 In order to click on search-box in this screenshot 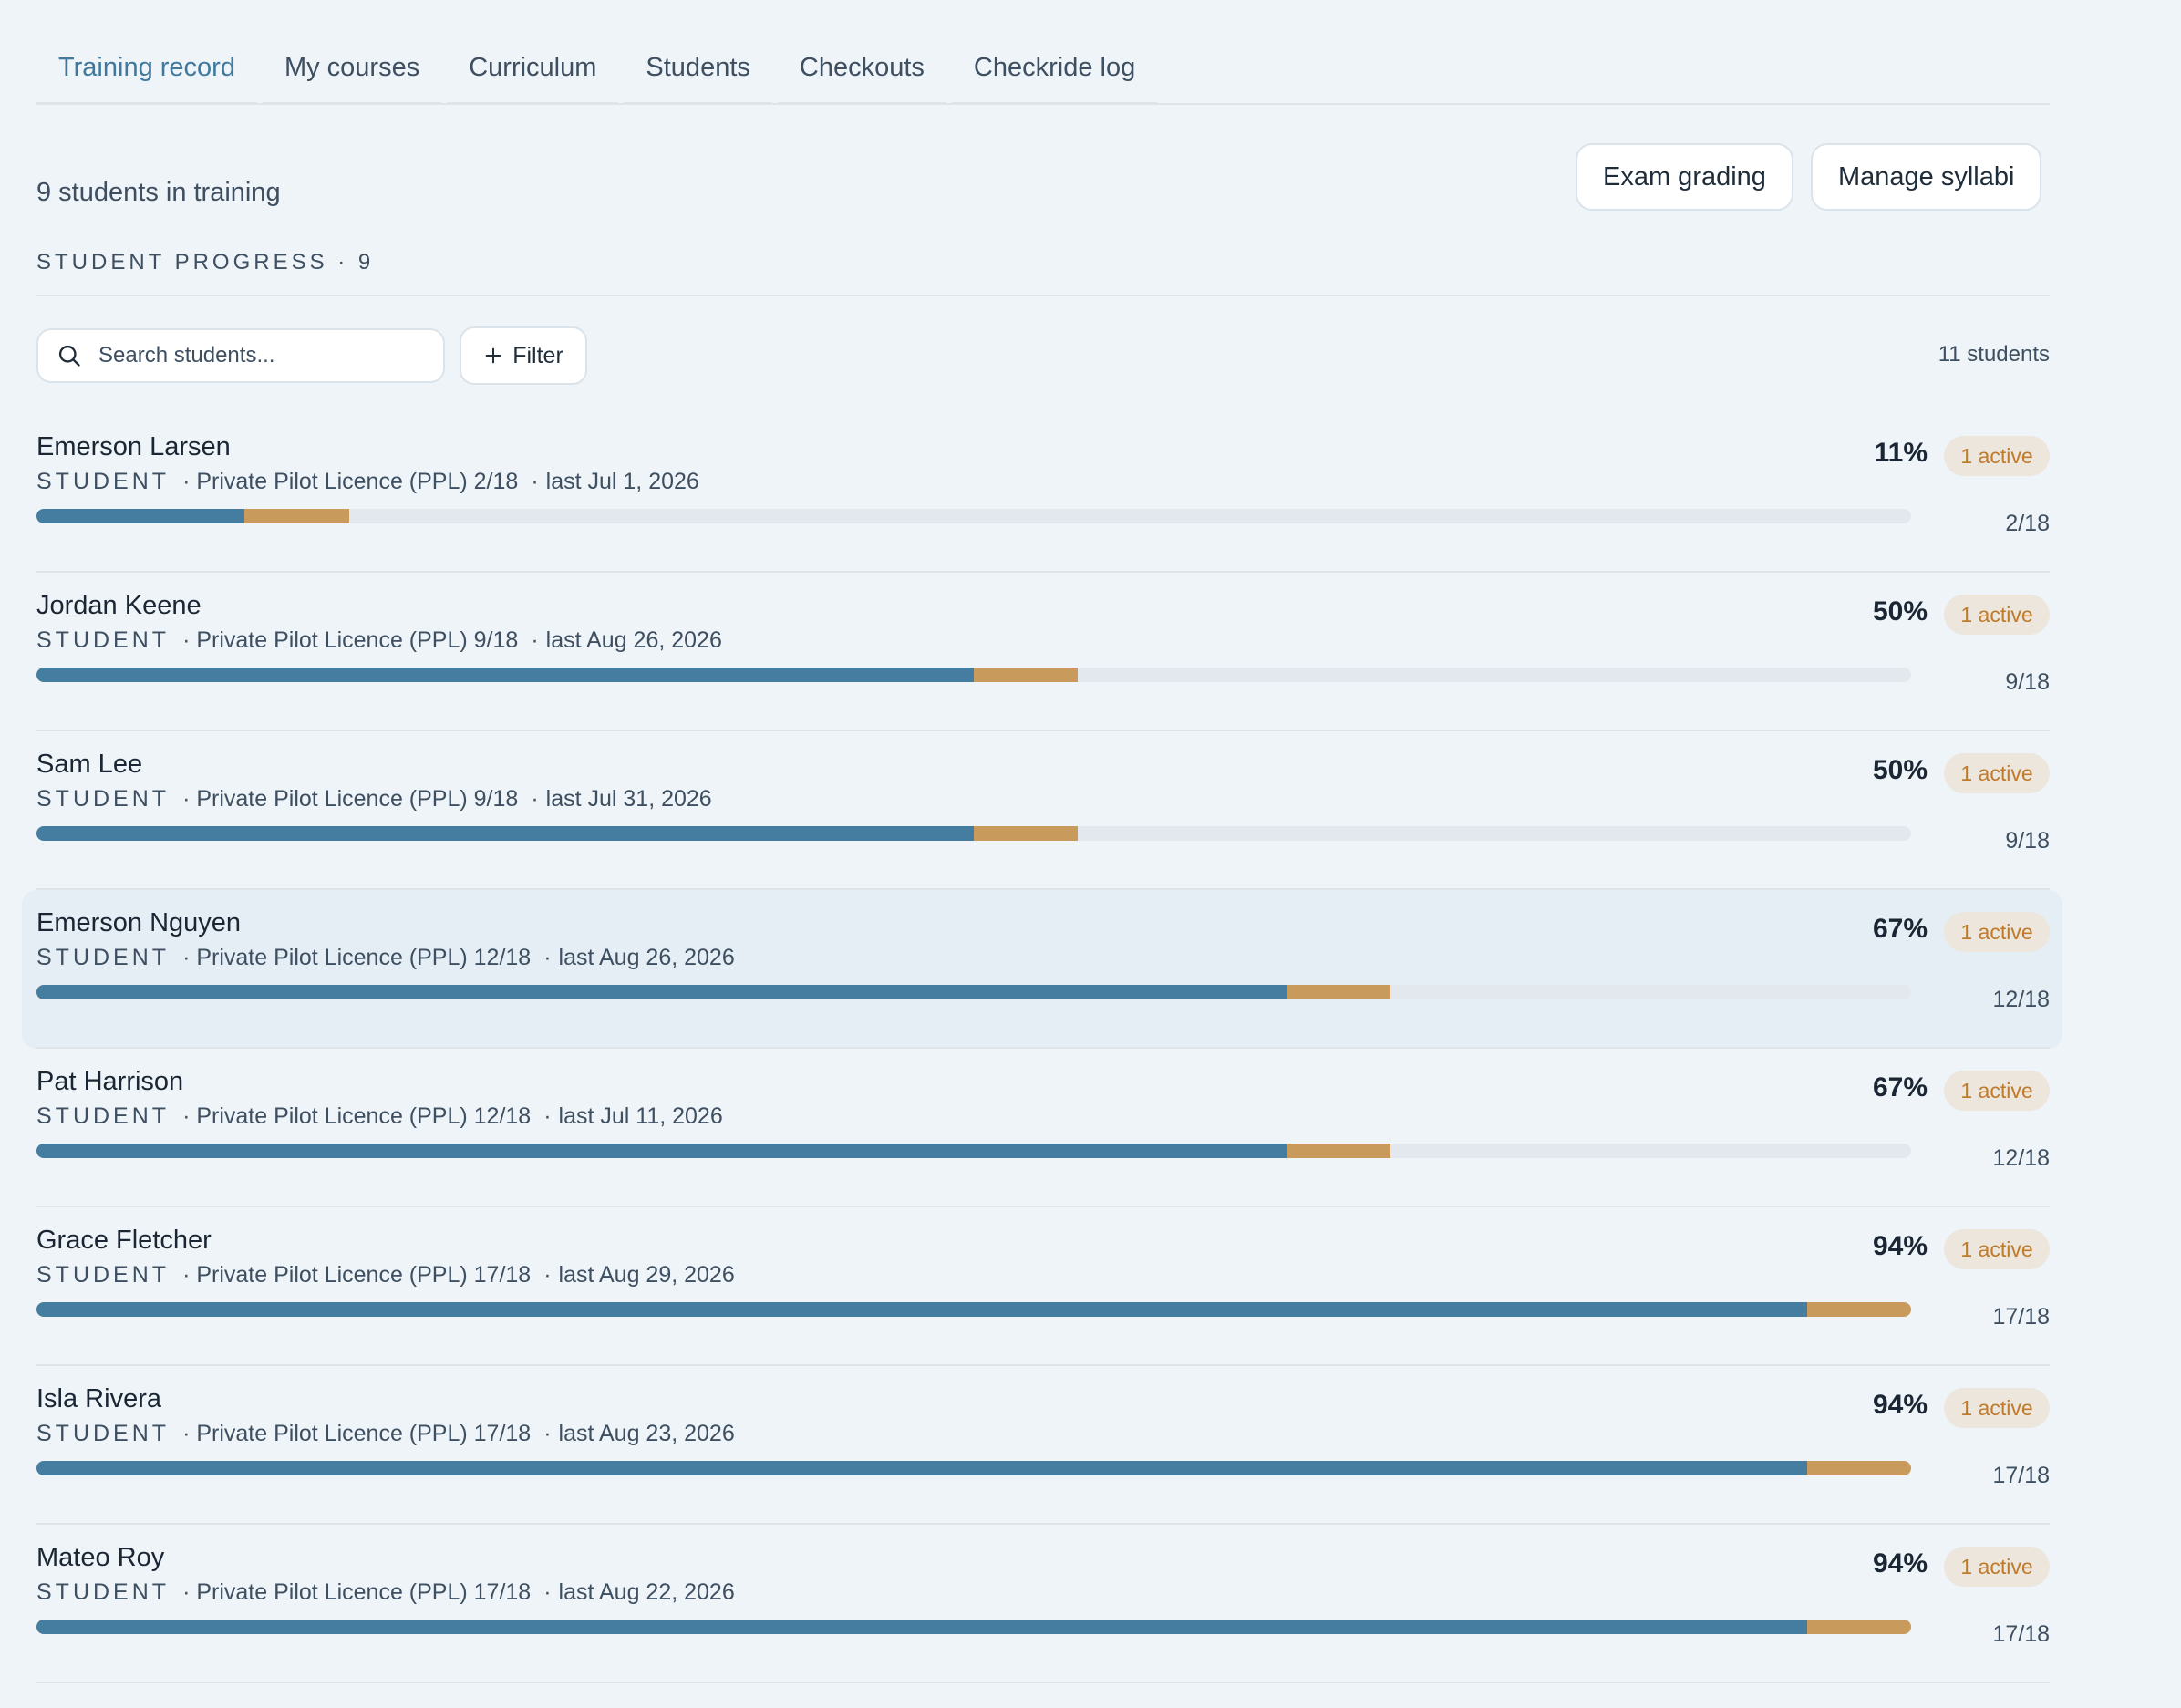, I will do `click(240, 355)`.